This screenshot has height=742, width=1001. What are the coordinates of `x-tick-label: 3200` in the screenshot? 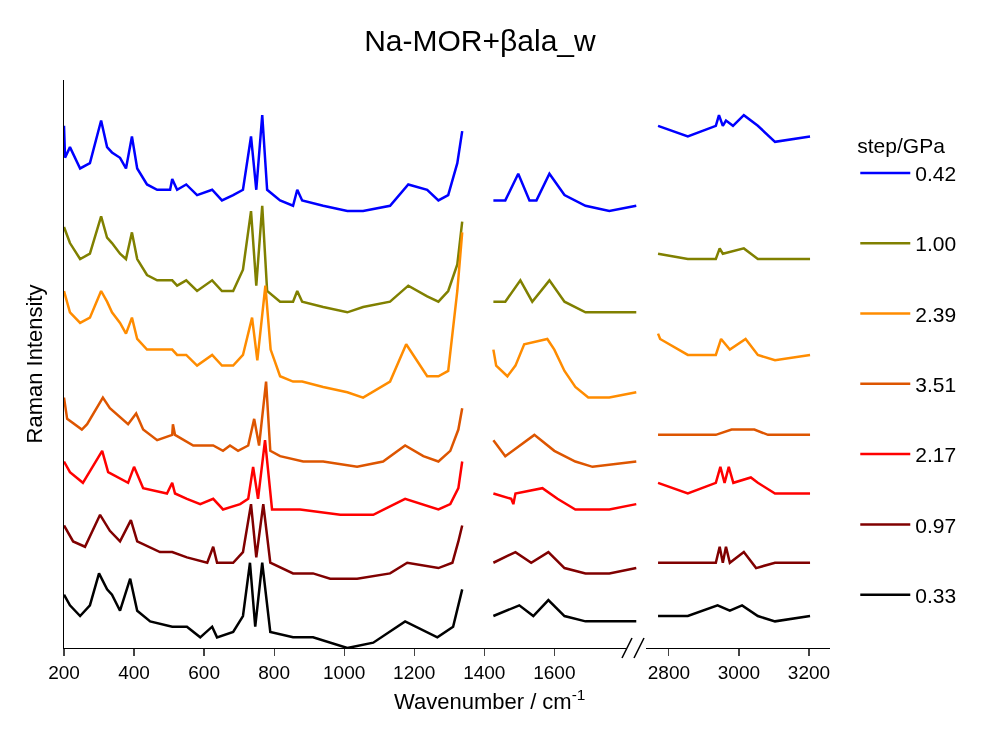 It's located at (809, 672).